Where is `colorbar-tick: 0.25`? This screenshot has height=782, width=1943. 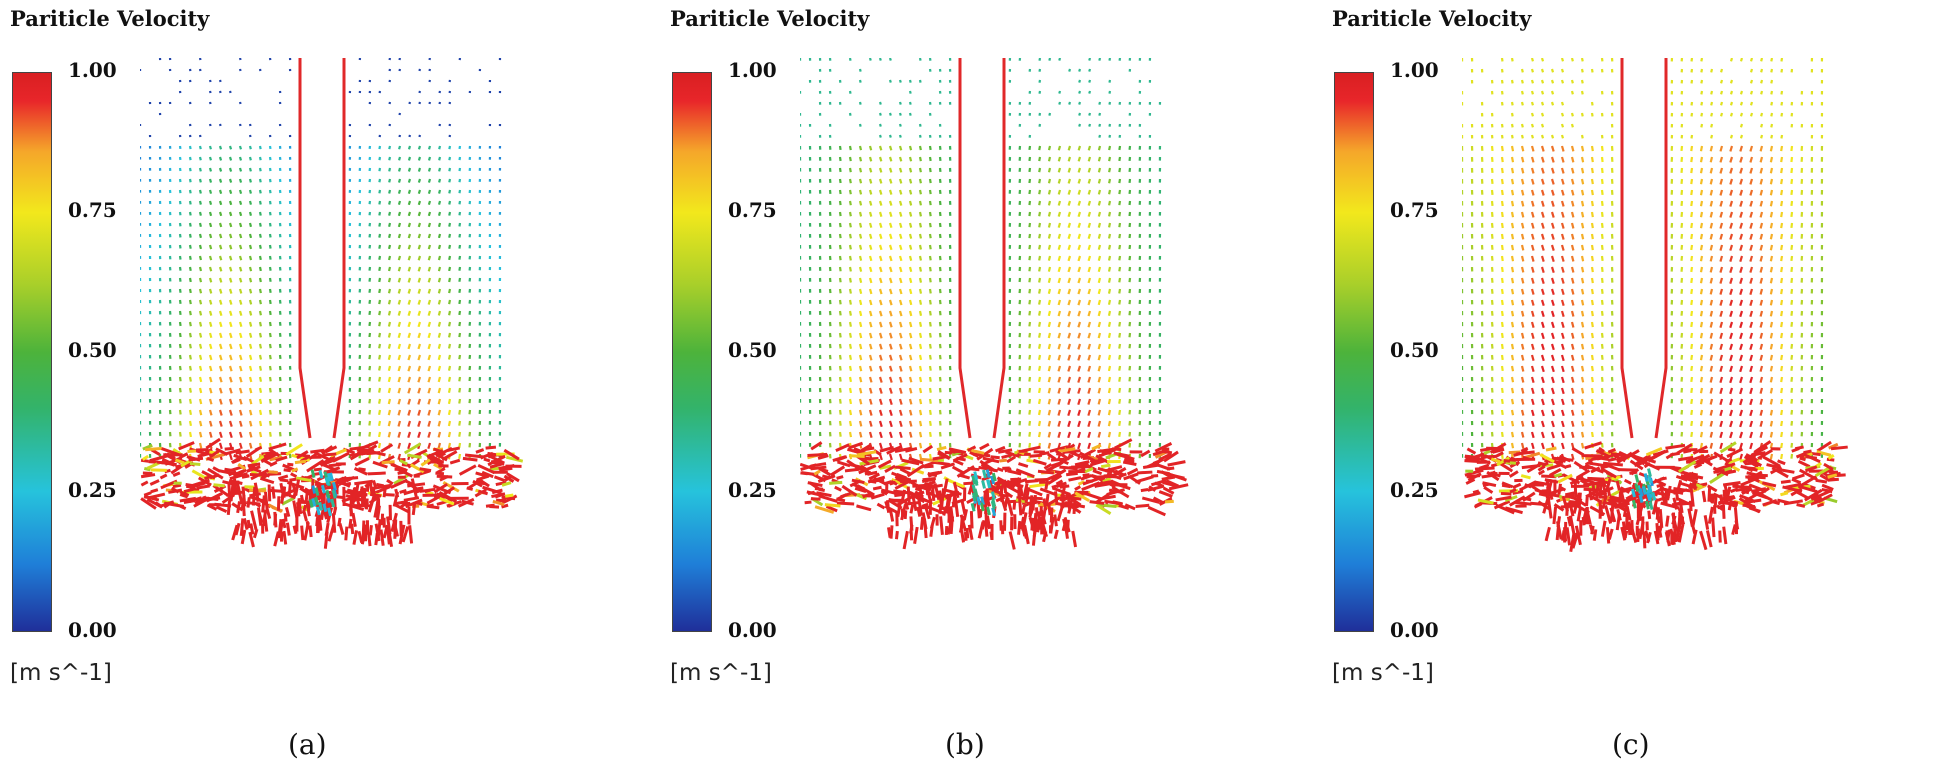
colorbar-tick: 0.25 is located at coordinates (752, 490).